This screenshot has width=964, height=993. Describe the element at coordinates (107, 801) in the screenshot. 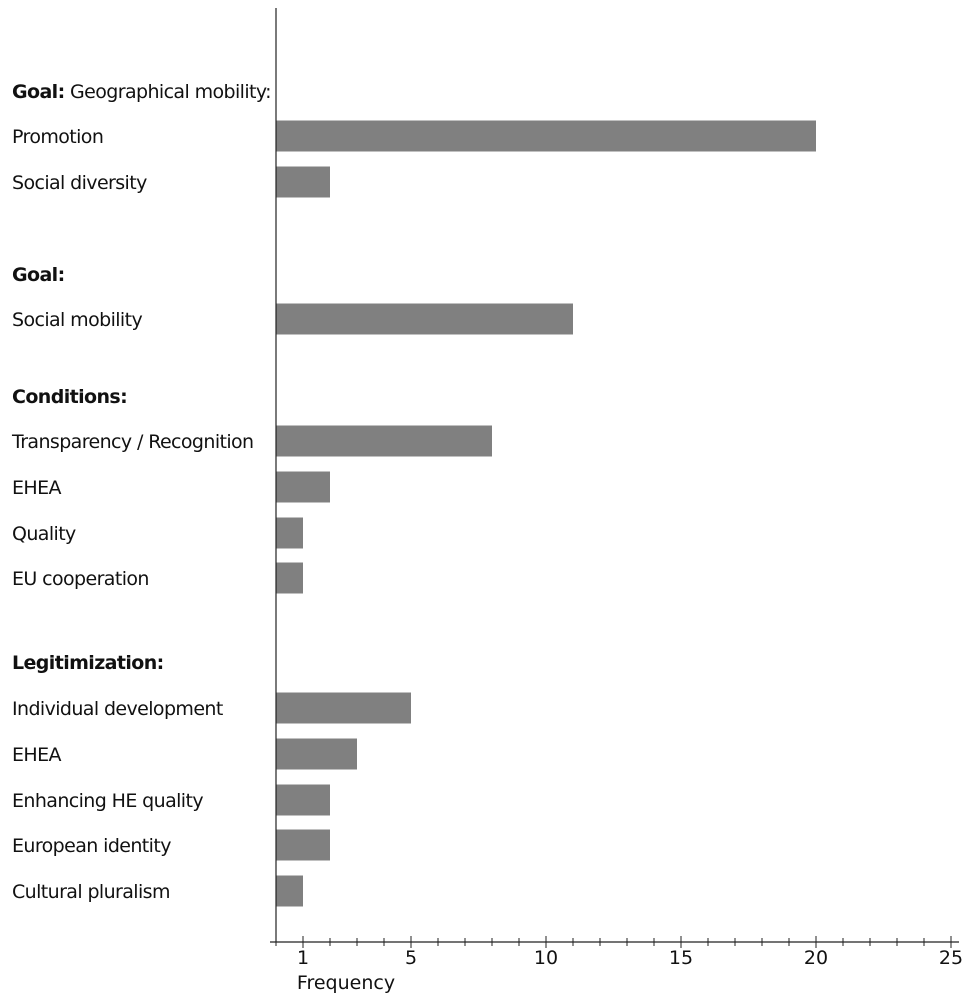

I see `category-label: Enhancing HE quality` at that location.